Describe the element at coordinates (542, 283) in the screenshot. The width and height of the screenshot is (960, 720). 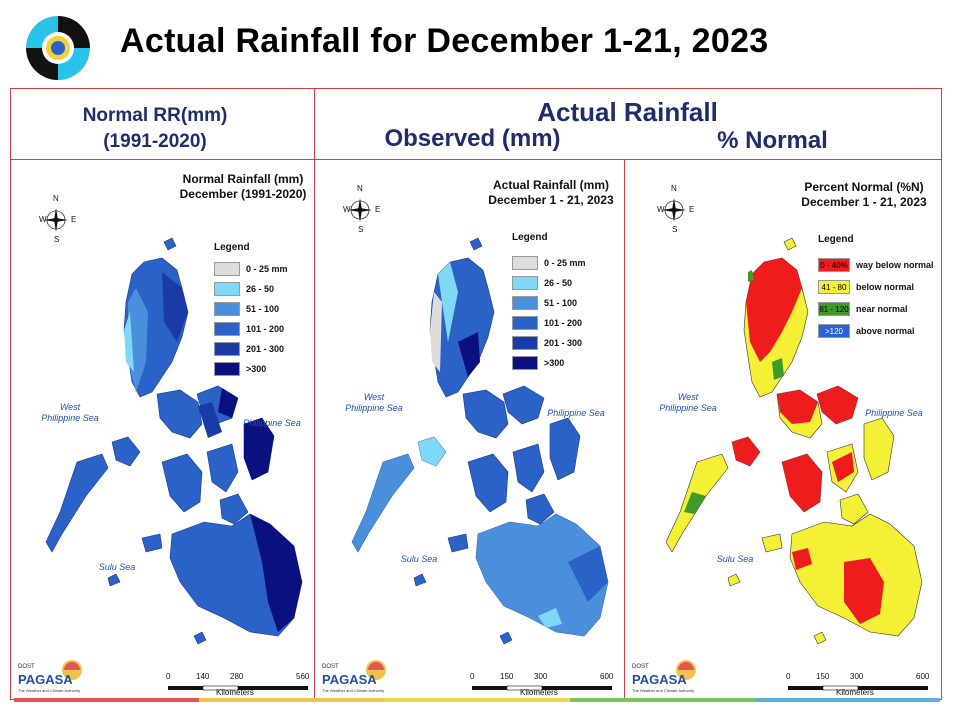
I see `map2-legend-item: 26 - 50` at that location.